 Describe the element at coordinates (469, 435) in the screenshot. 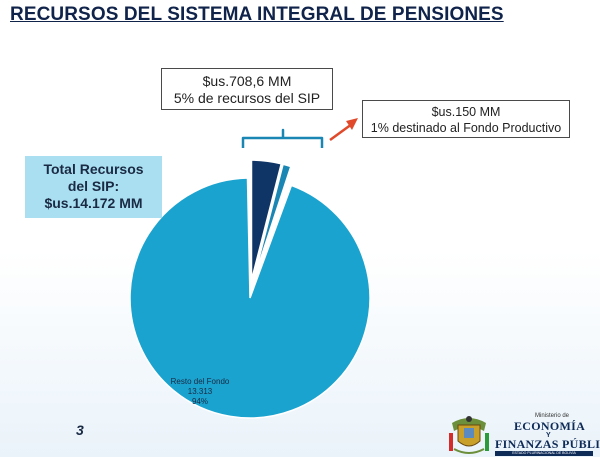

I see `coat-of-arms-icon` at that location.